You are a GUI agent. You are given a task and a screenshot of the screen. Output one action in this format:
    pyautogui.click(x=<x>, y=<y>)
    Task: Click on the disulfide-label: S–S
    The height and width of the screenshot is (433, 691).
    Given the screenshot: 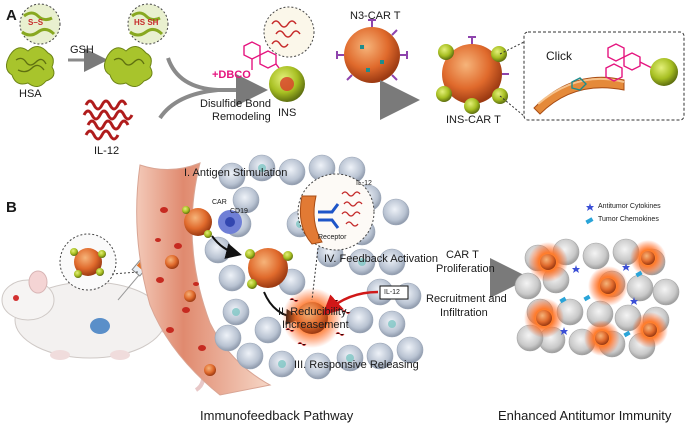 What is the action you would take?
    pyautogui.click(x=36, y=22)
    